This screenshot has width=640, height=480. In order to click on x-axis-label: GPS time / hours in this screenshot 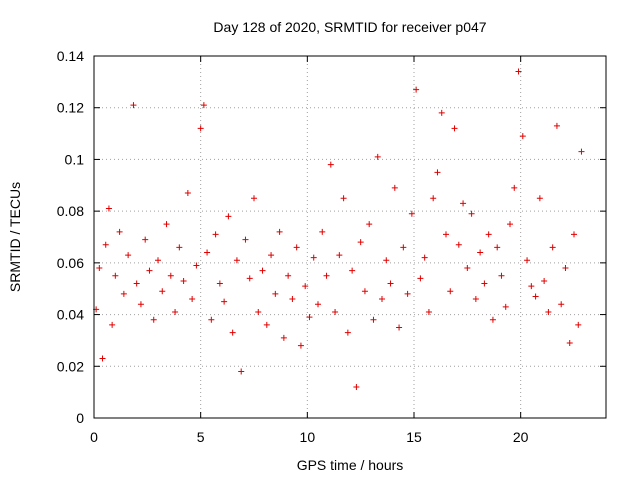, I will do `click(350, 465)`.